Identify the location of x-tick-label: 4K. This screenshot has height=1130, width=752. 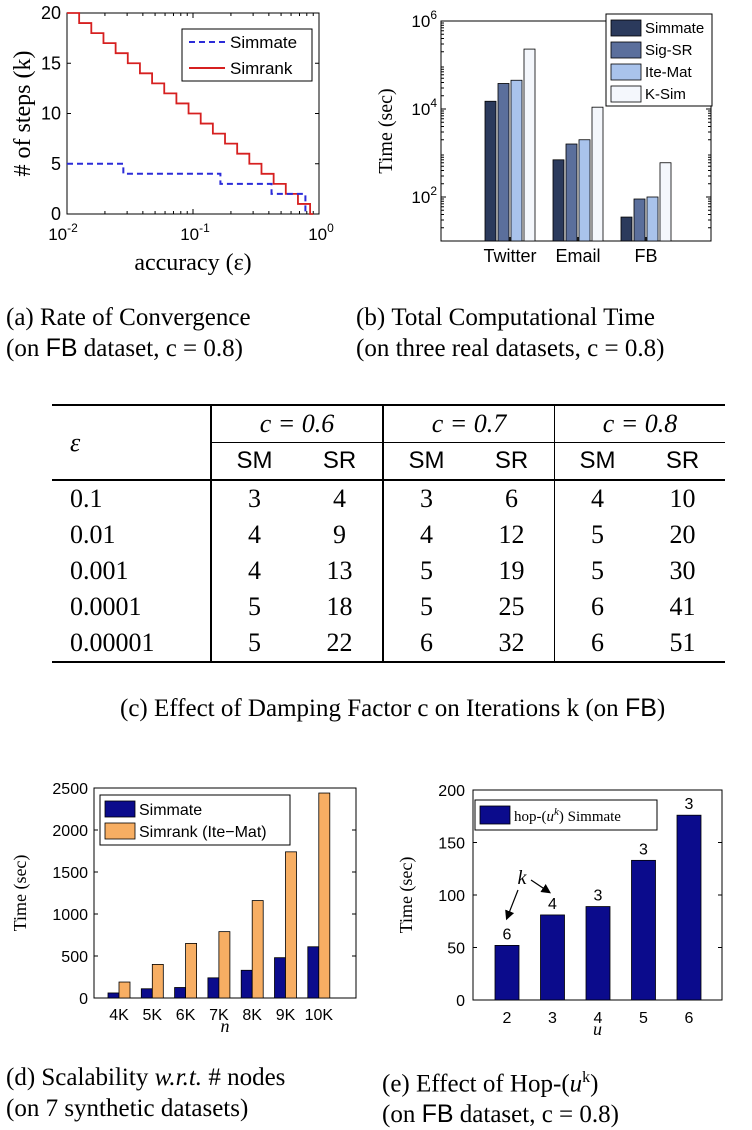
(119, 1015).